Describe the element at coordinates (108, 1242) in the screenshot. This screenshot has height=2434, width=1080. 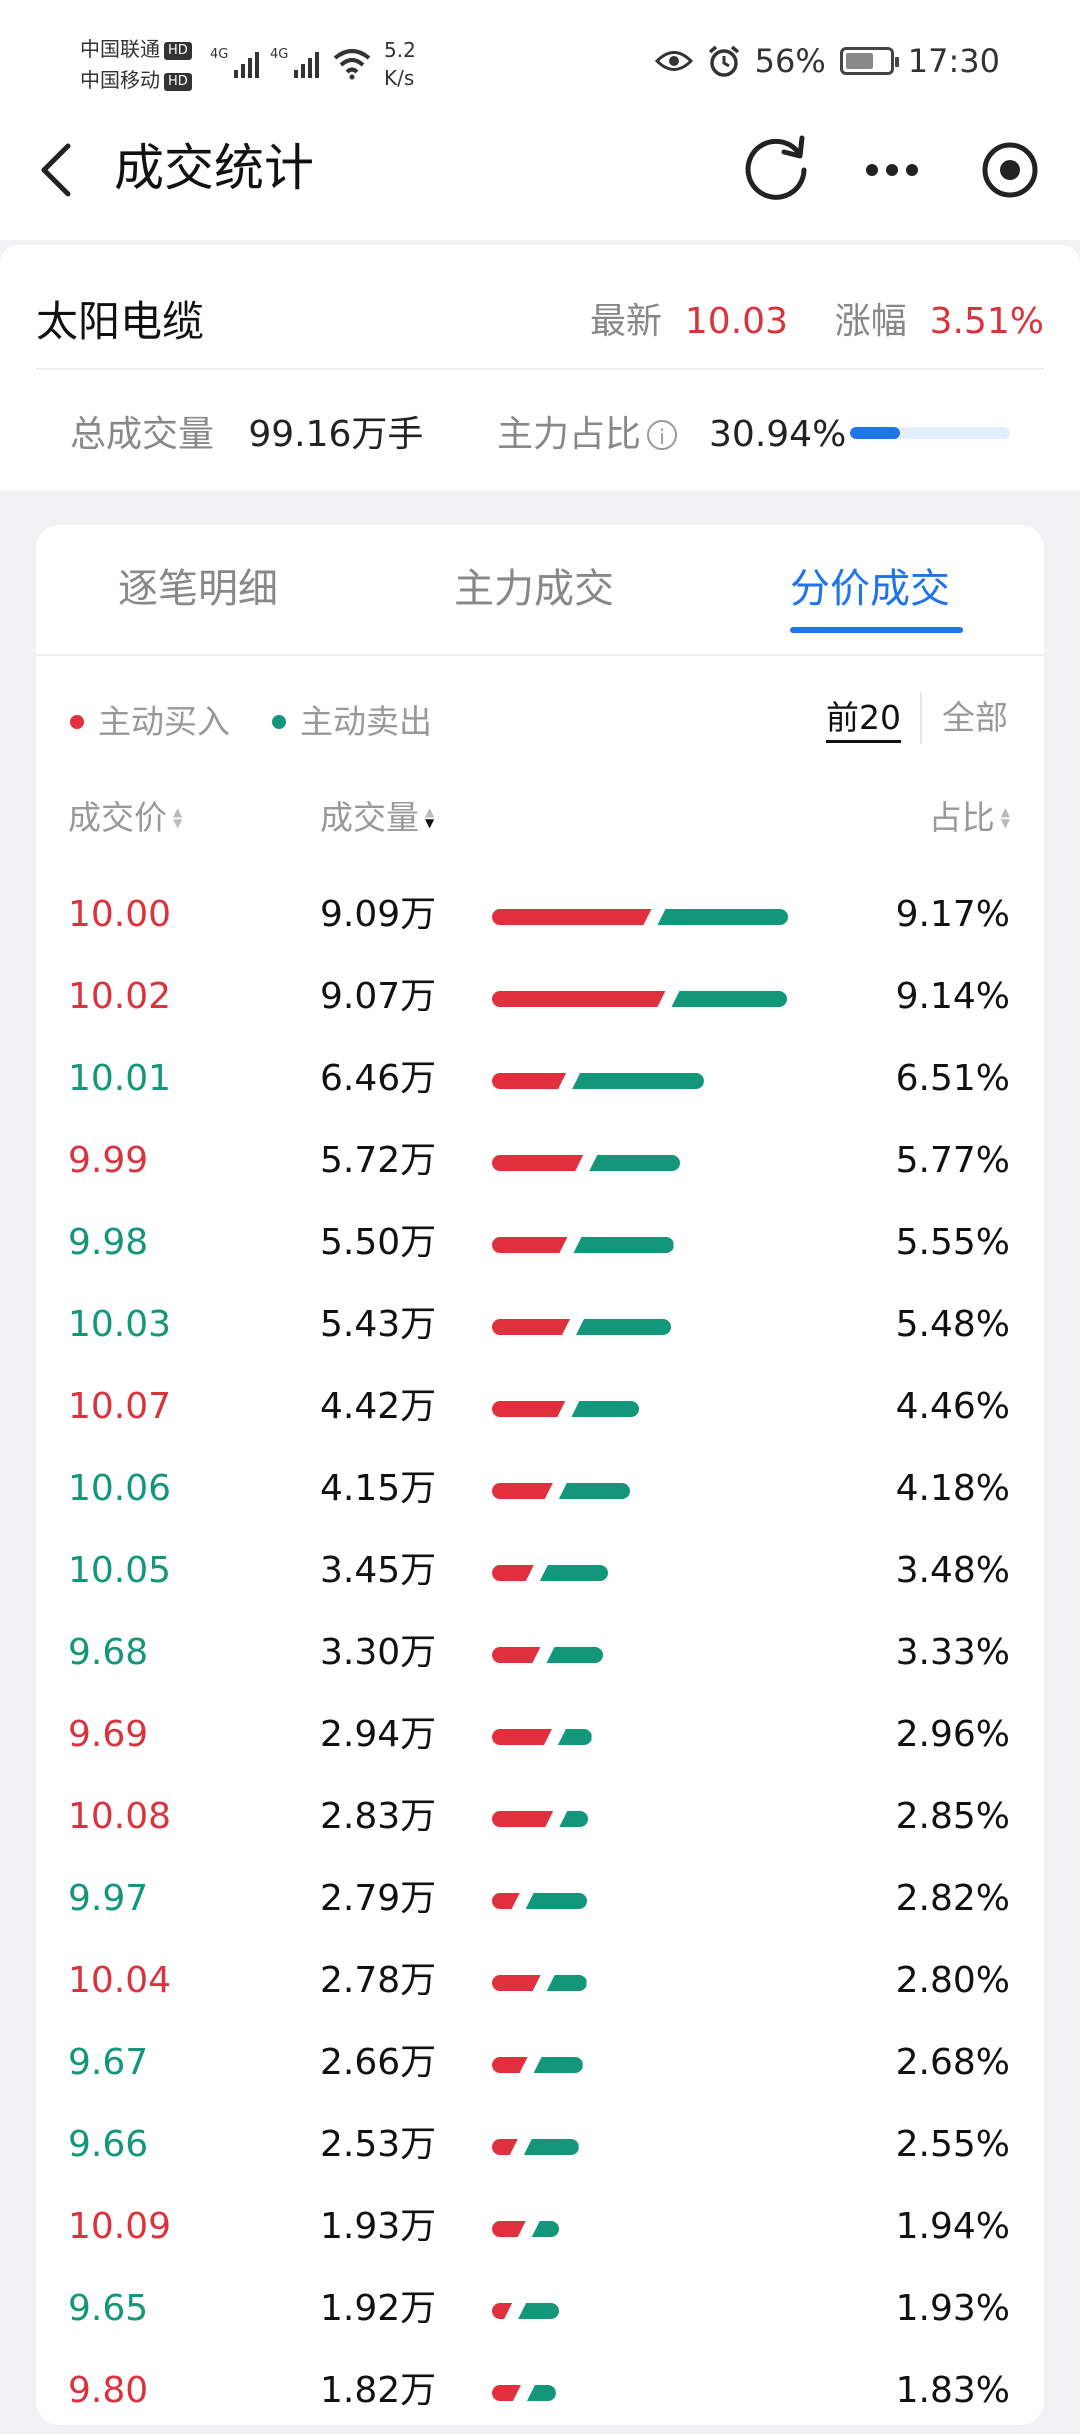
I see `price-cell: 9.98` at that location.